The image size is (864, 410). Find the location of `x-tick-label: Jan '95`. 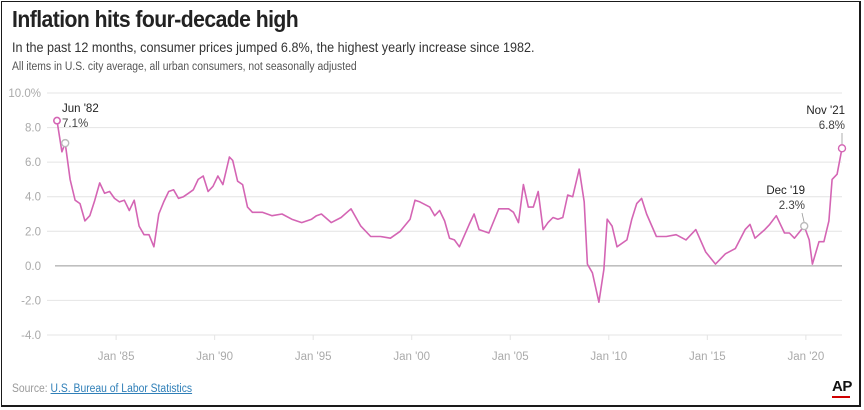

x-tick-label: Jan '95 is located at coordinates (313, 357).